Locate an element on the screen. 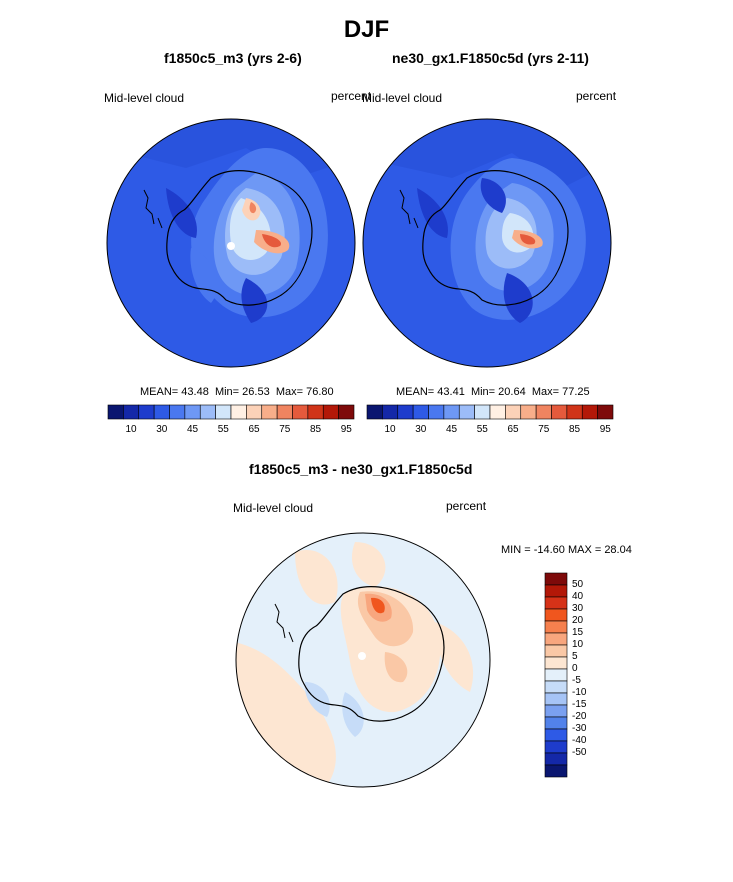 This screenshot has width=733, height=882. panel-1-units: percent is located at coordinates (351, 96).